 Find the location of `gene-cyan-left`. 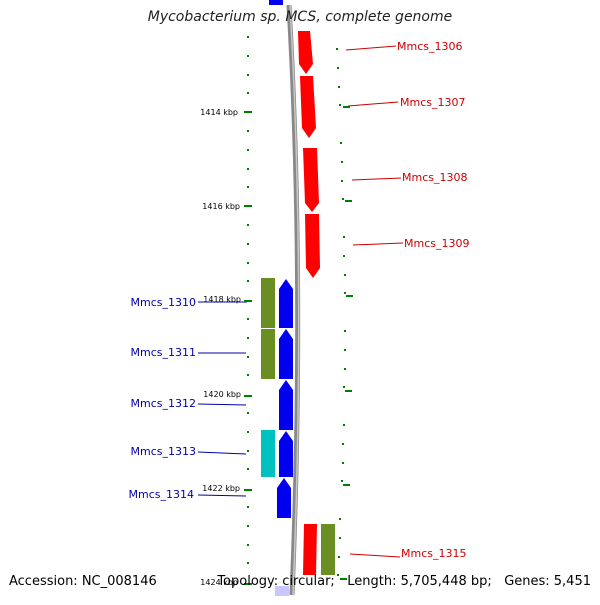

gene-cyan-left is located at coordinates (268, 453).